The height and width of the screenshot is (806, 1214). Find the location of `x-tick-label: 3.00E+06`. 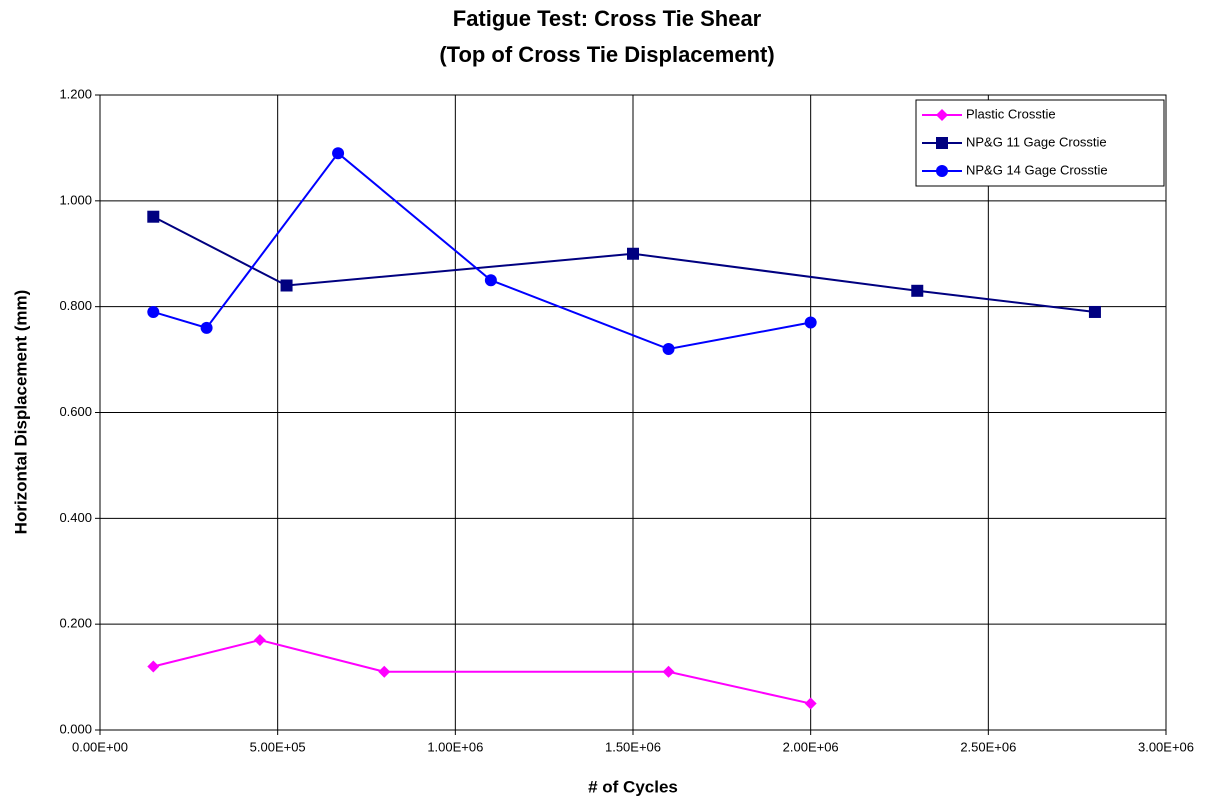

x-tick-label: 3.00E+06 is located at coordinates (1166, 746).